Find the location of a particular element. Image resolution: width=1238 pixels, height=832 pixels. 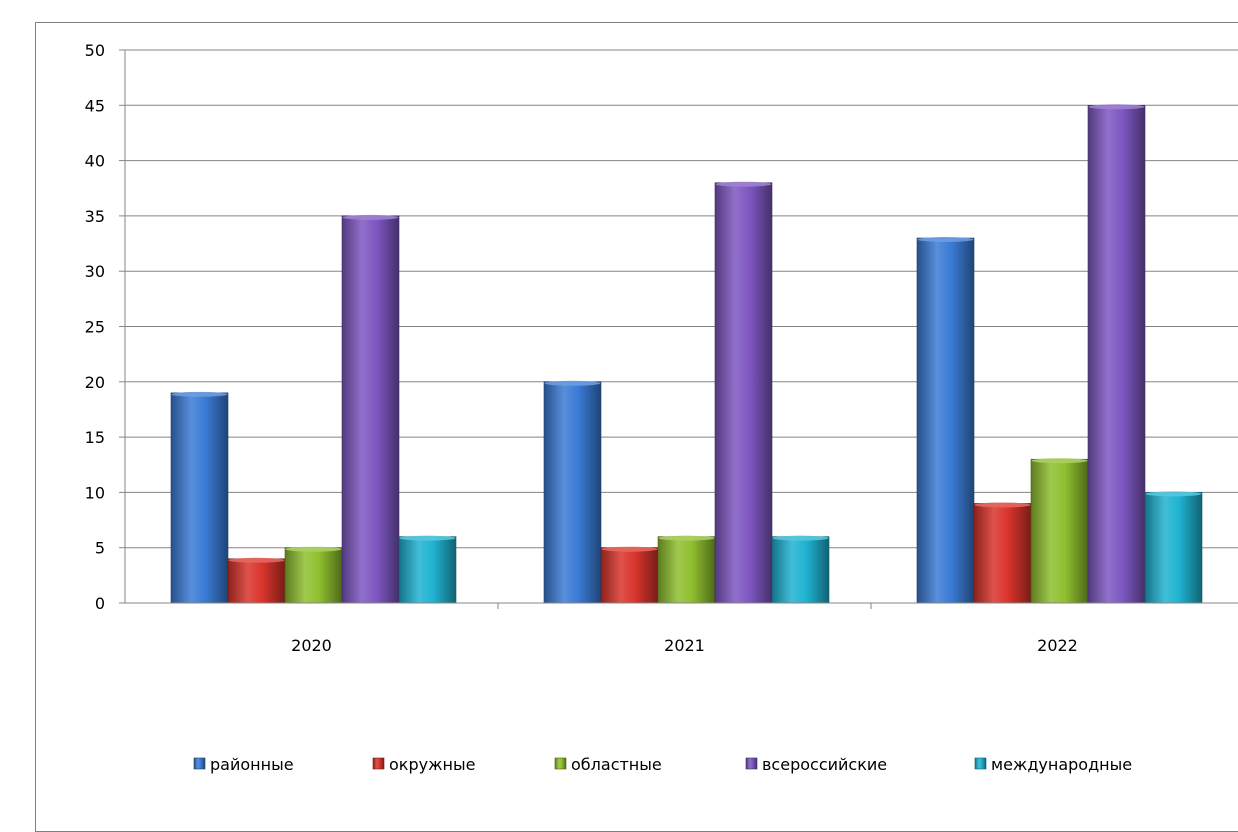

y-tick-label: 30 is located at coordinates (95, 271).